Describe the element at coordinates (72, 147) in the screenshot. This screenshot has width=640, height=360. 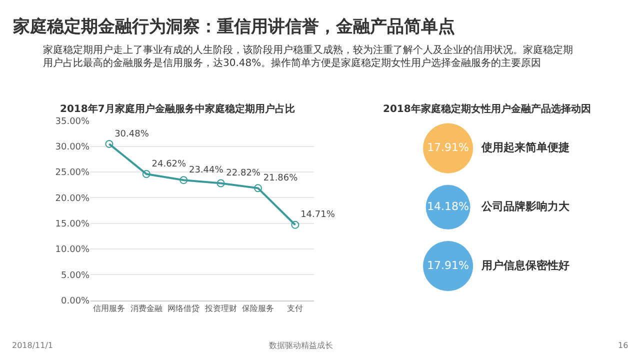
I see `y-tick-label: 30.00%` at that location.